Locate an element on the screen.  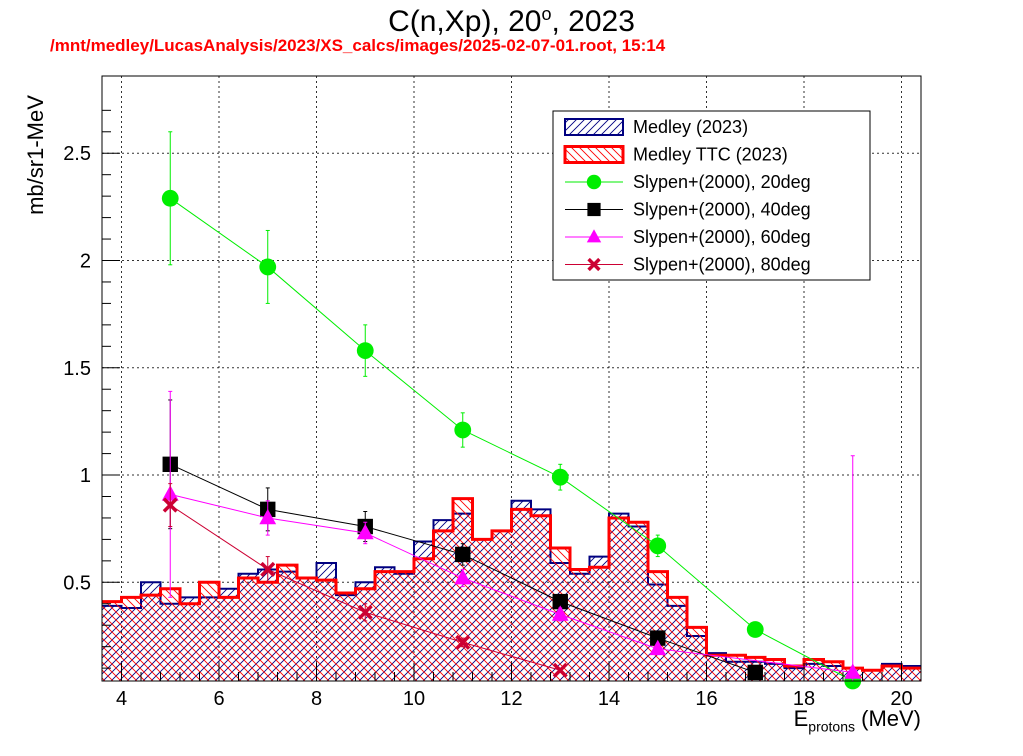
chart-title-suffix: , 2023 is located at coordinates (593, 21).